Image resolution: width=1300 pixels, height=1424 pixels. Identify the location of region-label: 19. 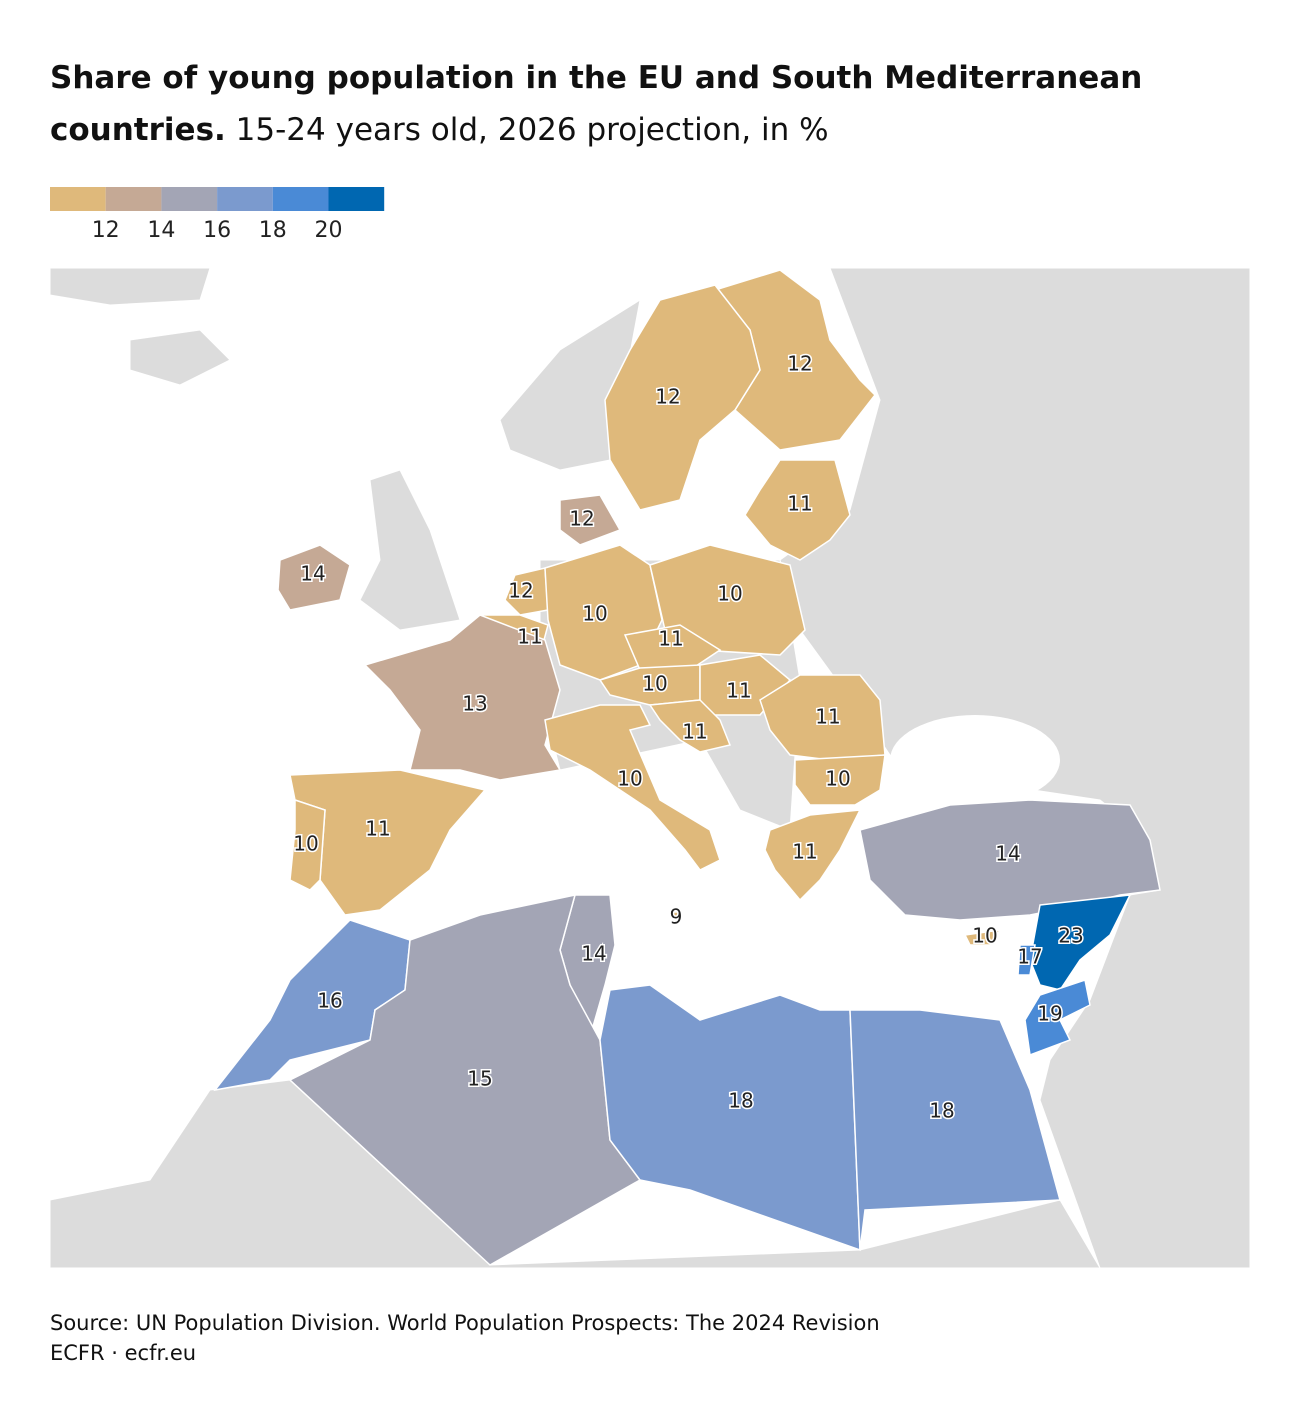
(1049, 1014).